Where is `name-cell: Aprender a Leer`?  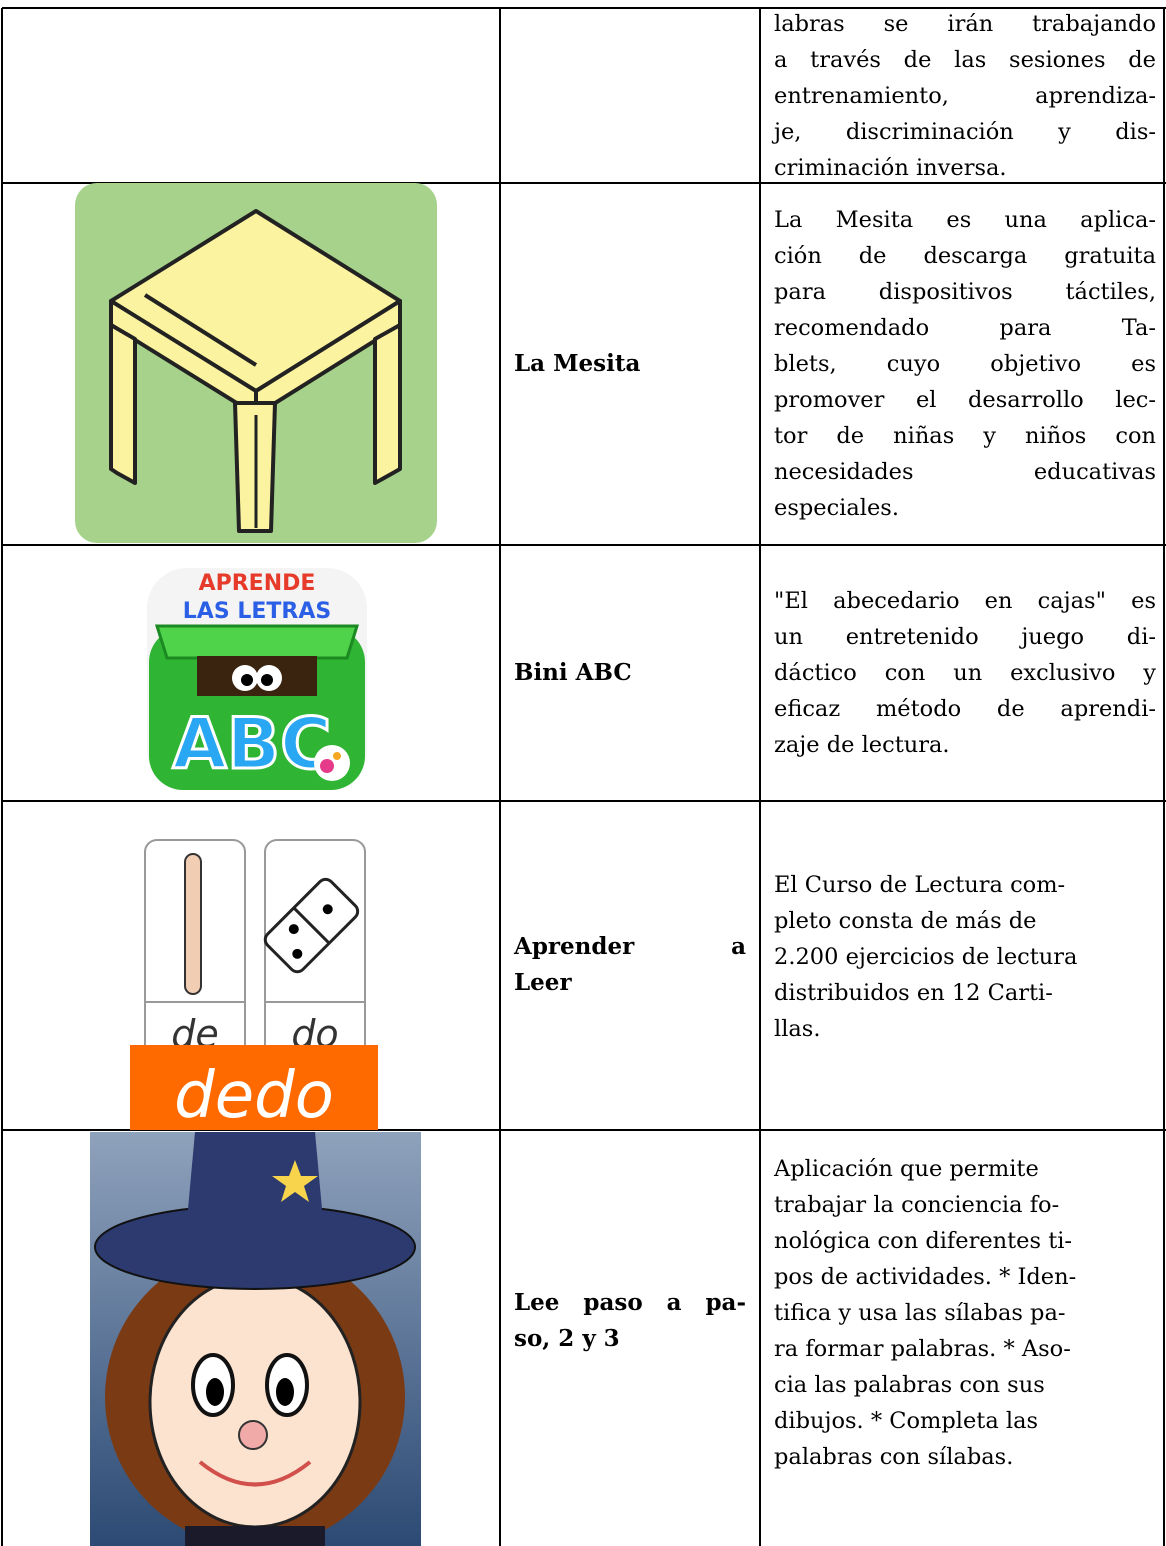 name-cell: Aprender a Leer is located at coordinates (630, 965).